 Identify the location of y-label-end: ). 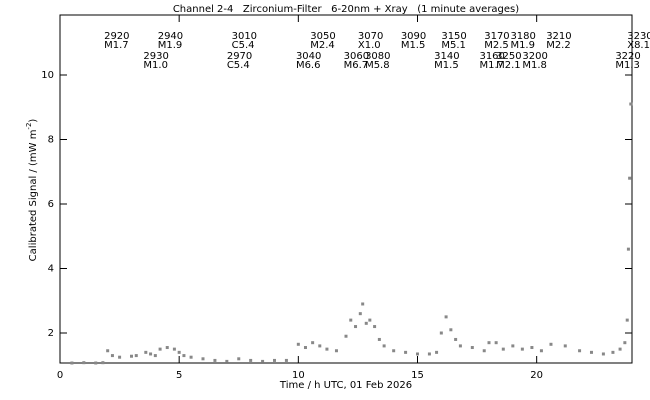
(33, 121).